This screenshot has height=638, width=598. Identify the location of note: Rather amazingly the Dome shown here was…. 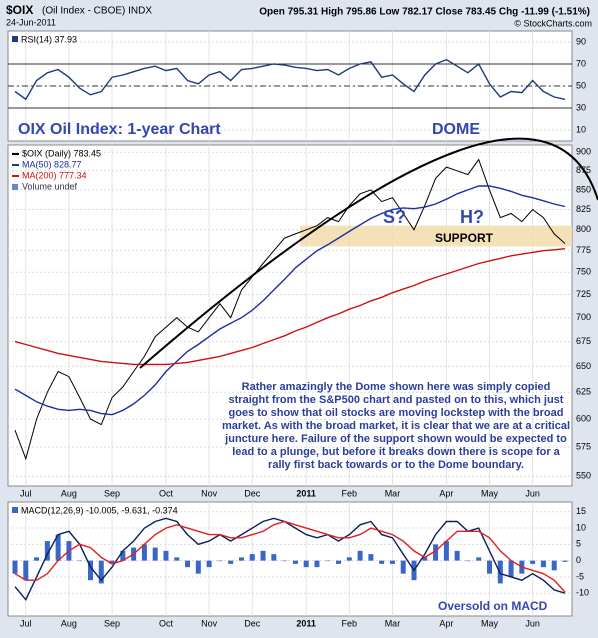
(396, 426).